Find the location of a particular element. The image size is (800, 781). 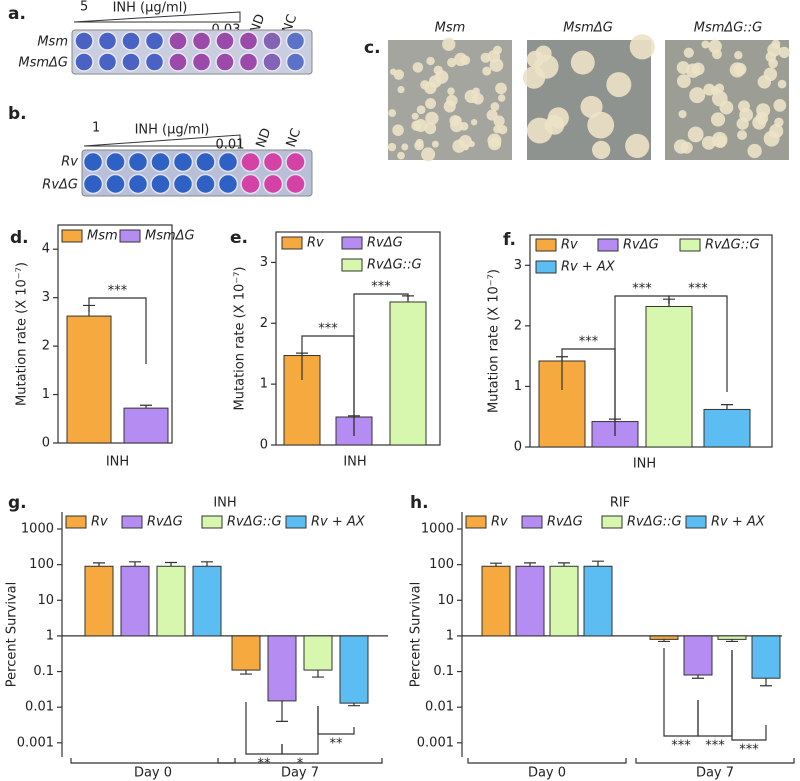

wells is located at coordinates (194, 173).